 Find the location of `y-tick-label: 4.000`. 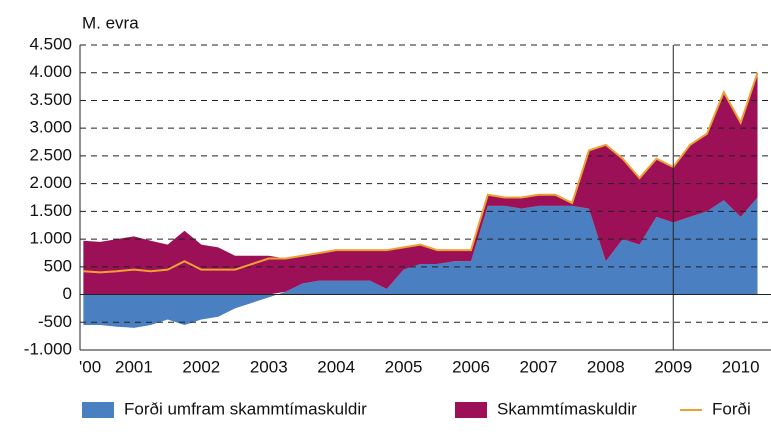

y-tick-label: 4.000 is located at coordinates (50, 71).